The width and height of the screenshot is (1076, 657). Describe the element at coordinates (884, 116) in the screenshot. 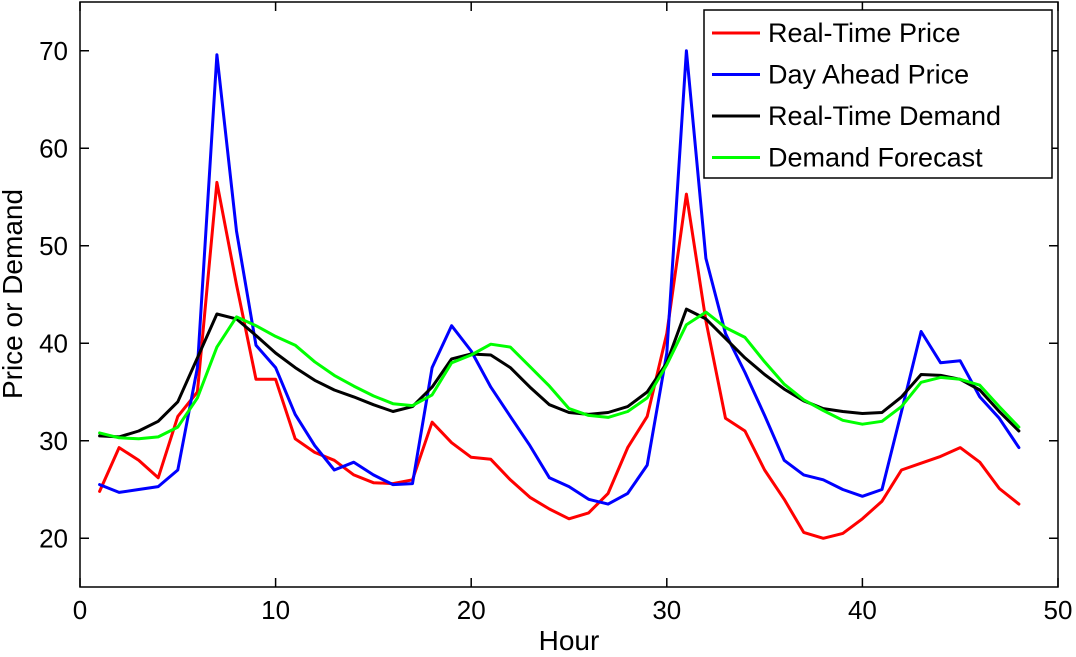

I see `legend-label-real-time-demand: Real-Time Demand` at that location.